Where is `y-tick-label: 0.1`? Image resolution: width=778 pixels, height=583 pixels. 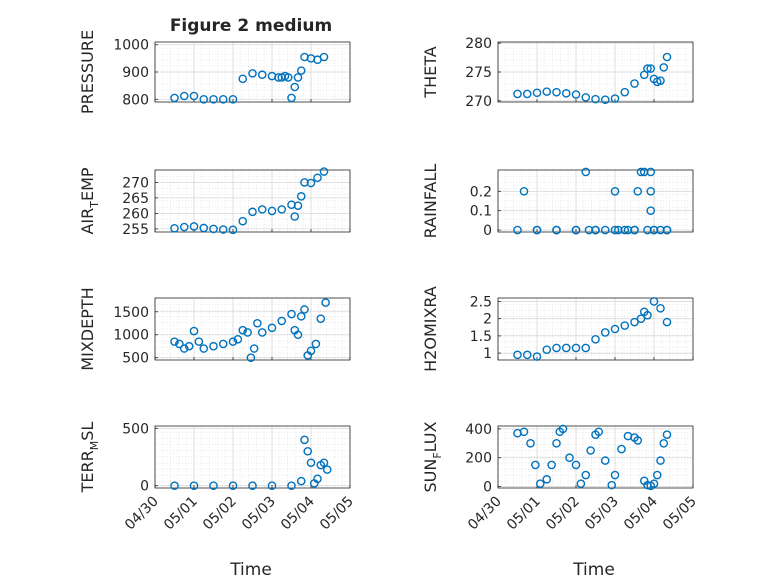 y-tick-label: 0.1 is located at coordinates (481, 212).